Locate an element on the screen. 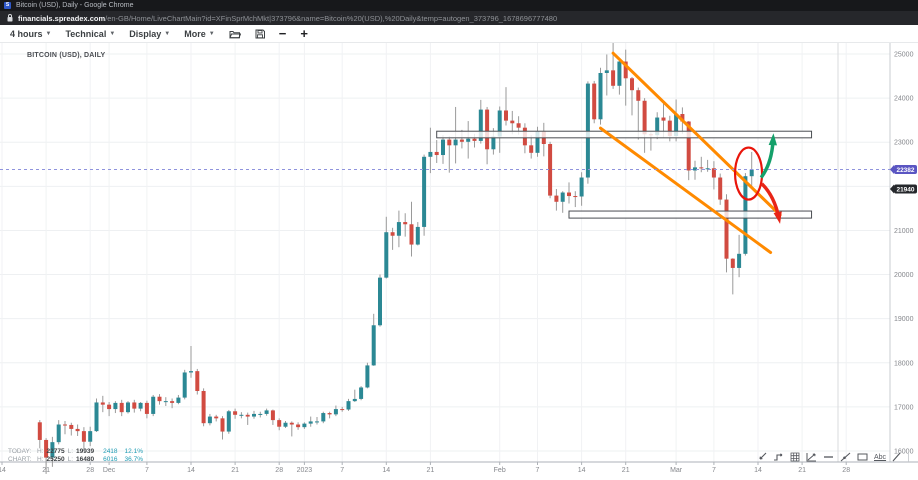  drawing-toolbar: Abc|× is located at coordinates (837, 457).